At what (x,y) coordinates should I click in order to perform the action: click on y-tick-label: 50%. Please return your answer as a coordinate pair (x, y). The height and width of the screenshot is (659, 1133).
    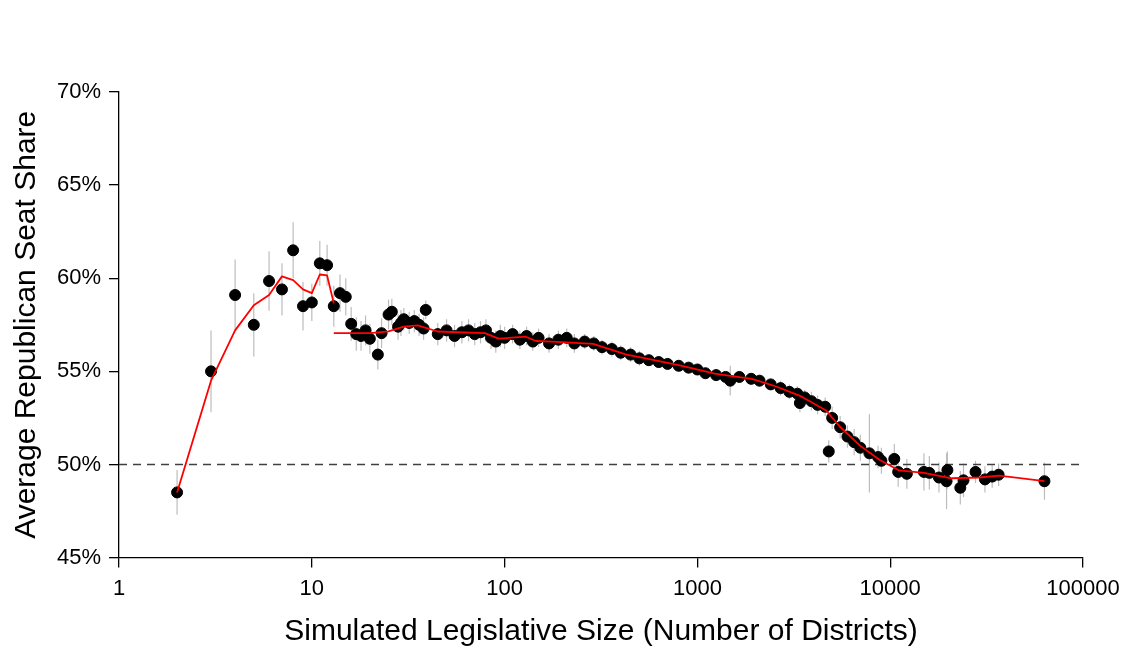
    Looking at the image, I should click on (79, 463).